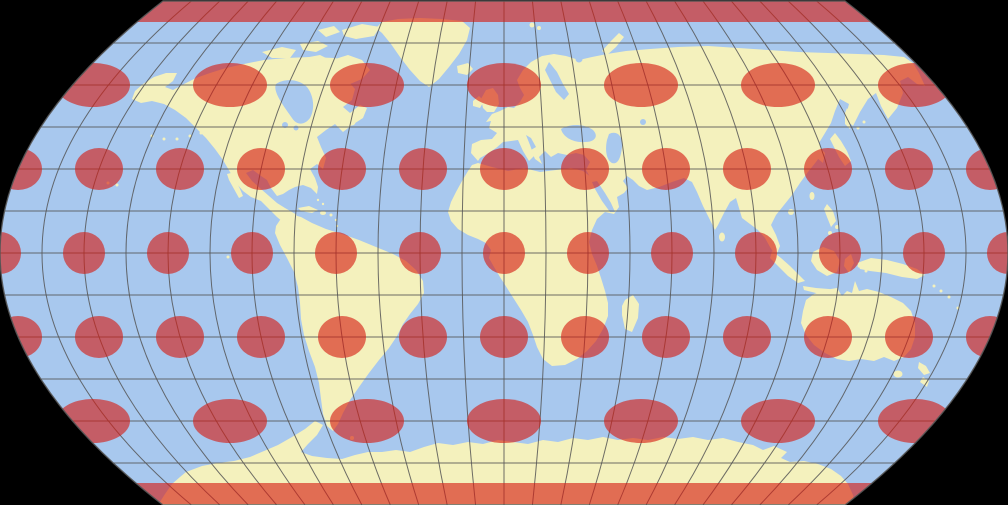 This screenshot has height=505, width=1008. I want to click on sea-aral, so click(643, 122).